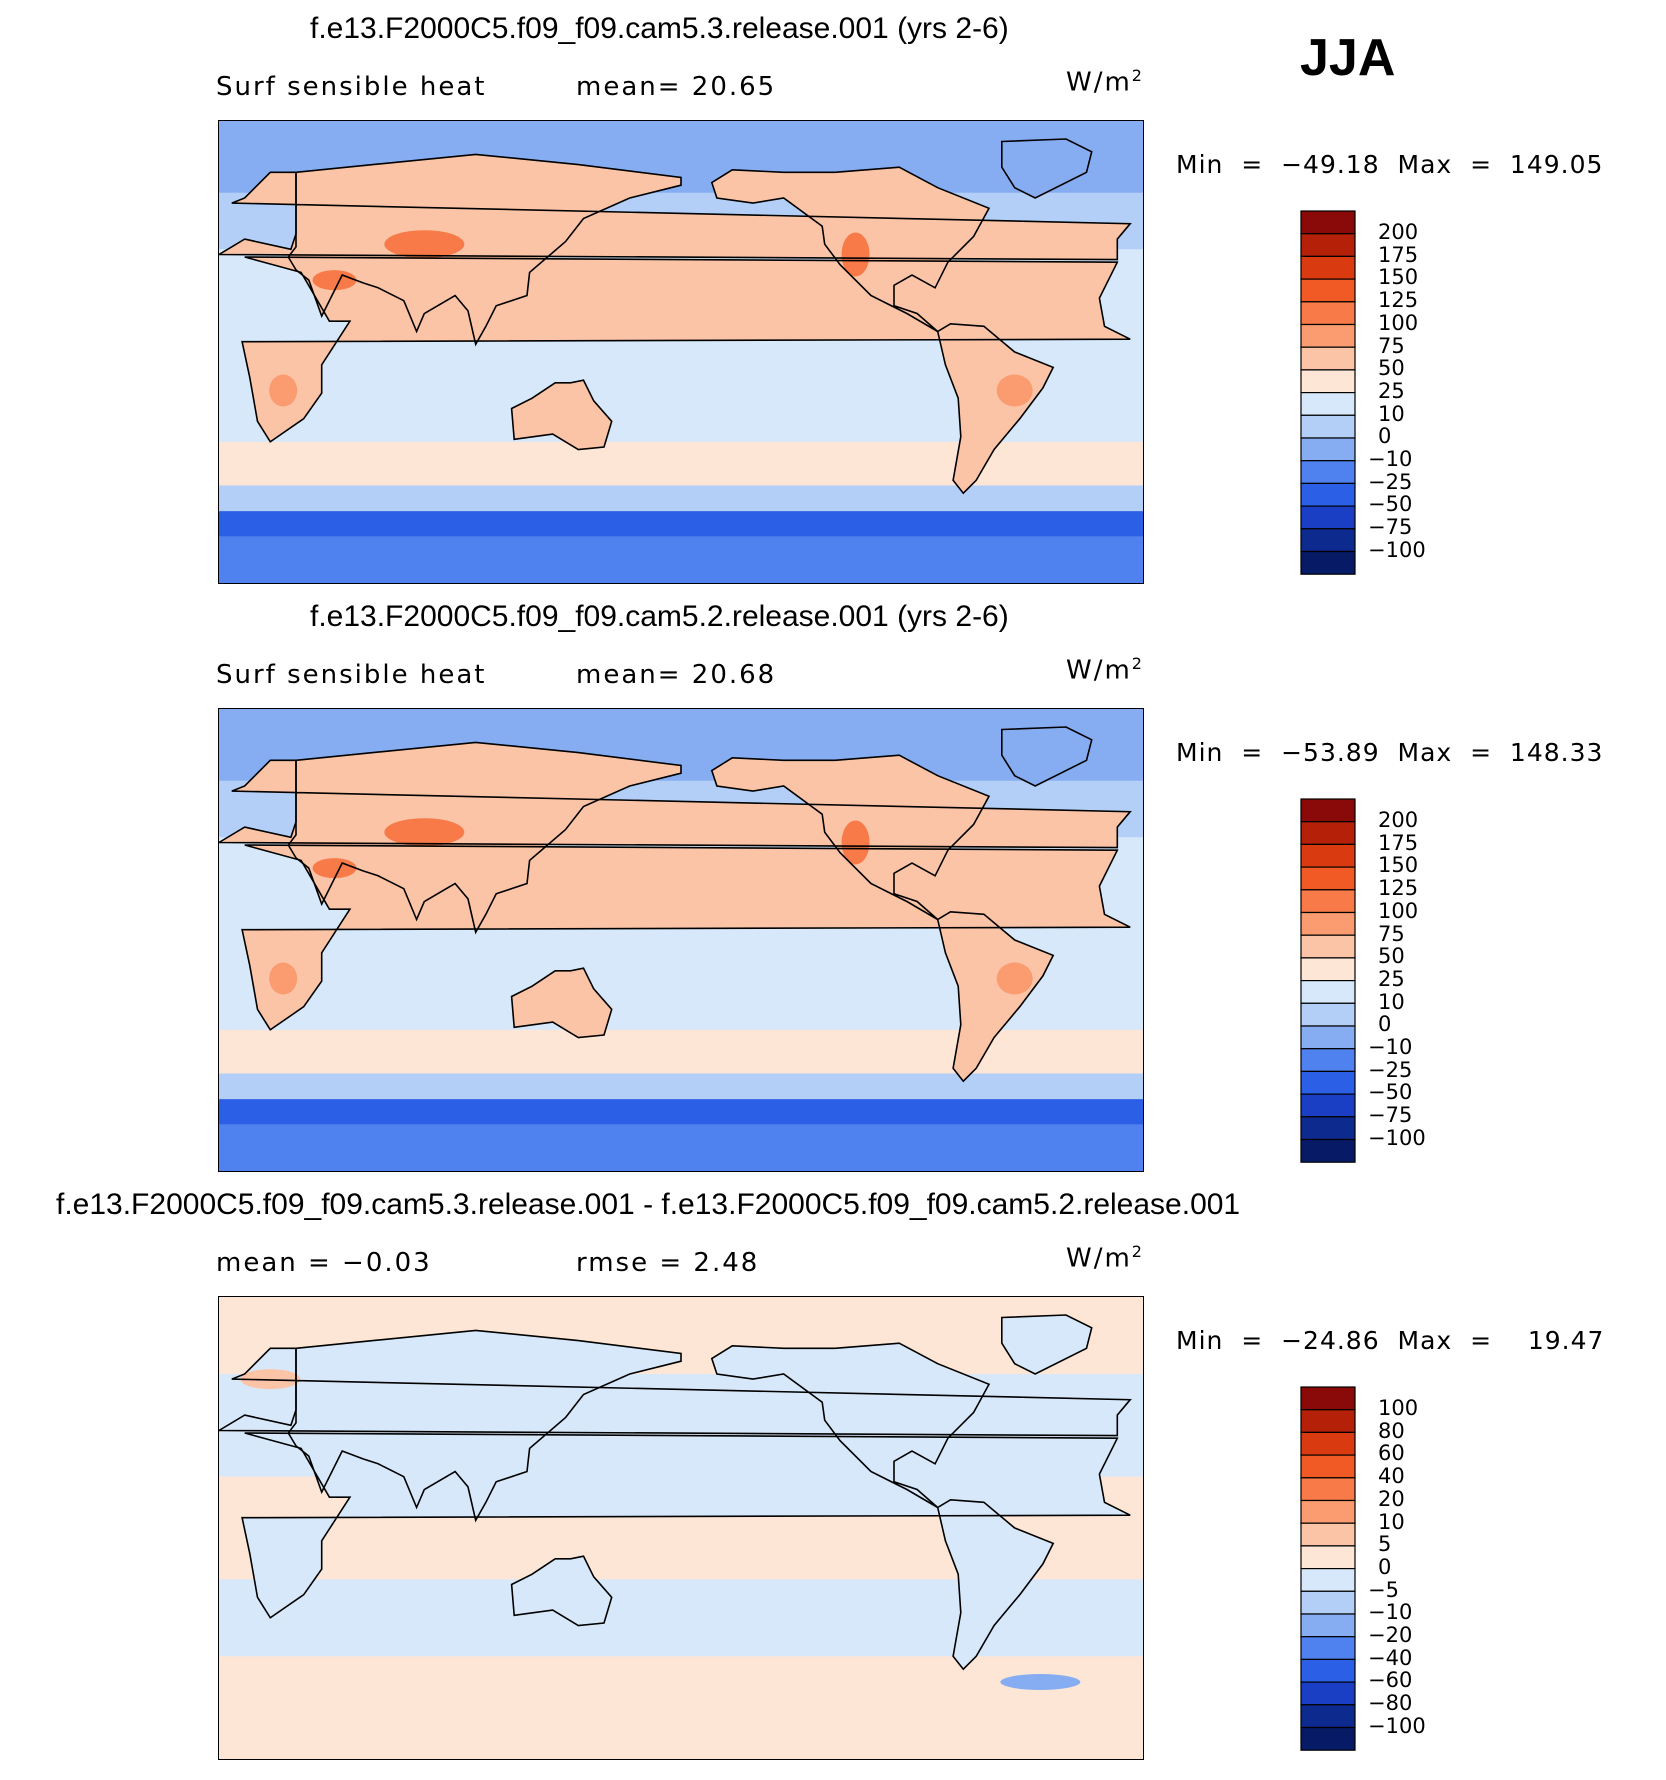  What do you see at coordinates (351, 675) in the screenshot?
I see `variable-label: Surf sensible heat` at bounding box center [351, 675].